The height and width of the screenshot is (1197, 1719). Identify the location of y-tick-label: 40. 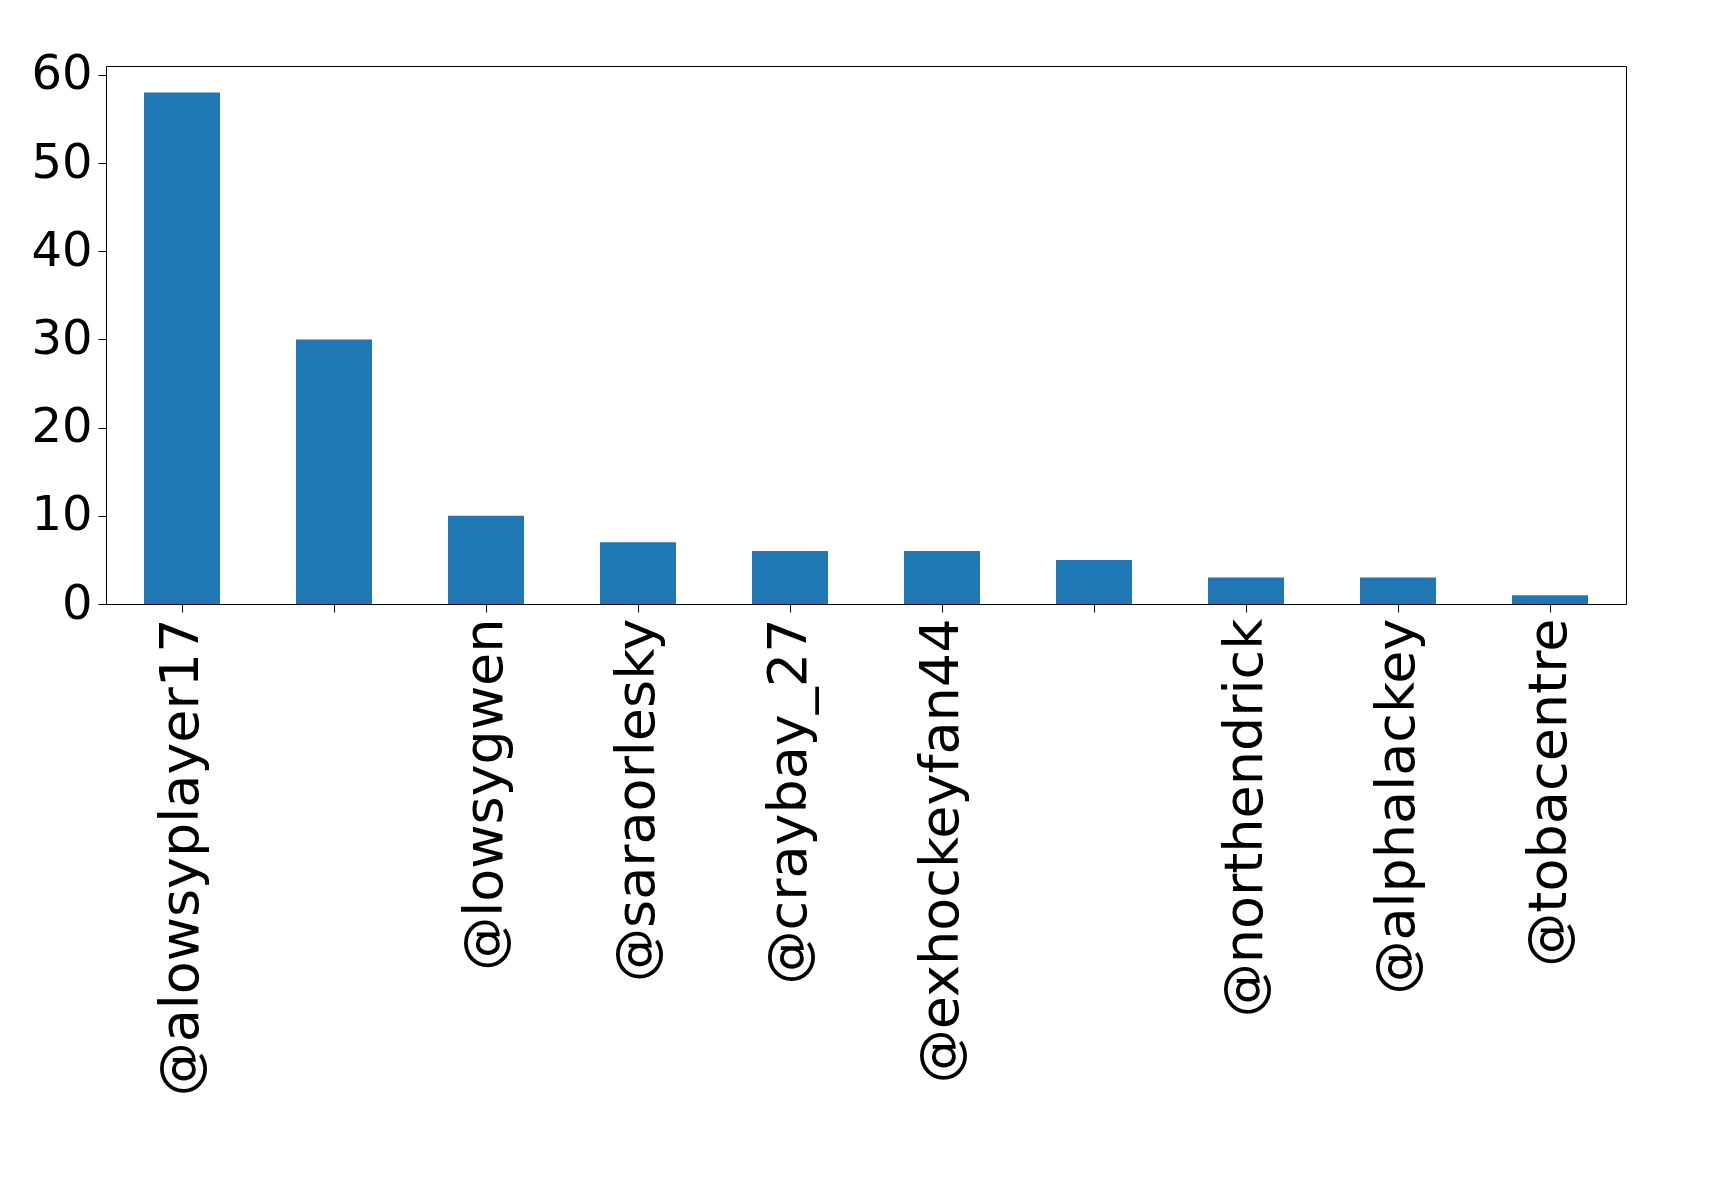
(62, 248).